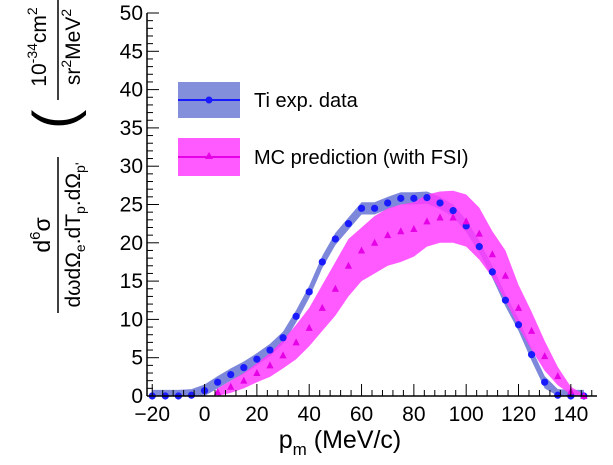  What do you see at coordinates (354, 440) in the screenshot?
I see `x-axis-title-unit: (MeV/c)` at bounding box center [354, 440].